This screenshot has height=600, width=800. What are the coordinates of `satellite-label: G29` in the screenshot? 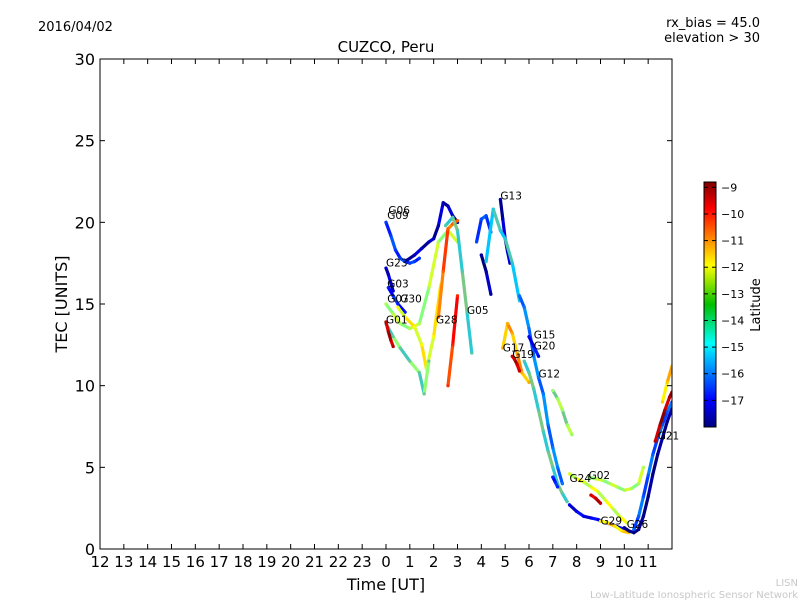 It's located at (612, 522).